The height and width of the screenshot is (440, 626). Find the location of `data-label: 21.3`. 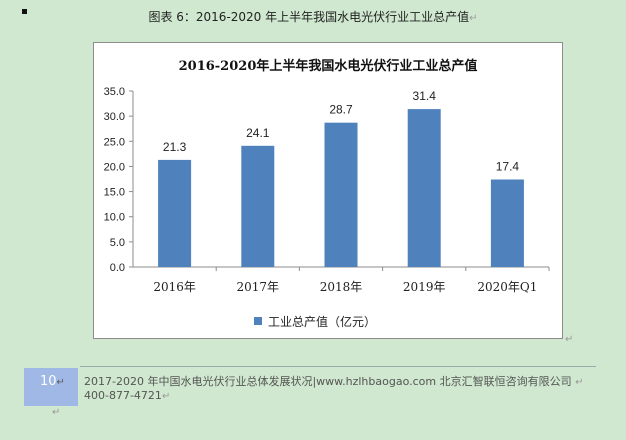

data-label: 21.3 is located at coordinates (175, 147).